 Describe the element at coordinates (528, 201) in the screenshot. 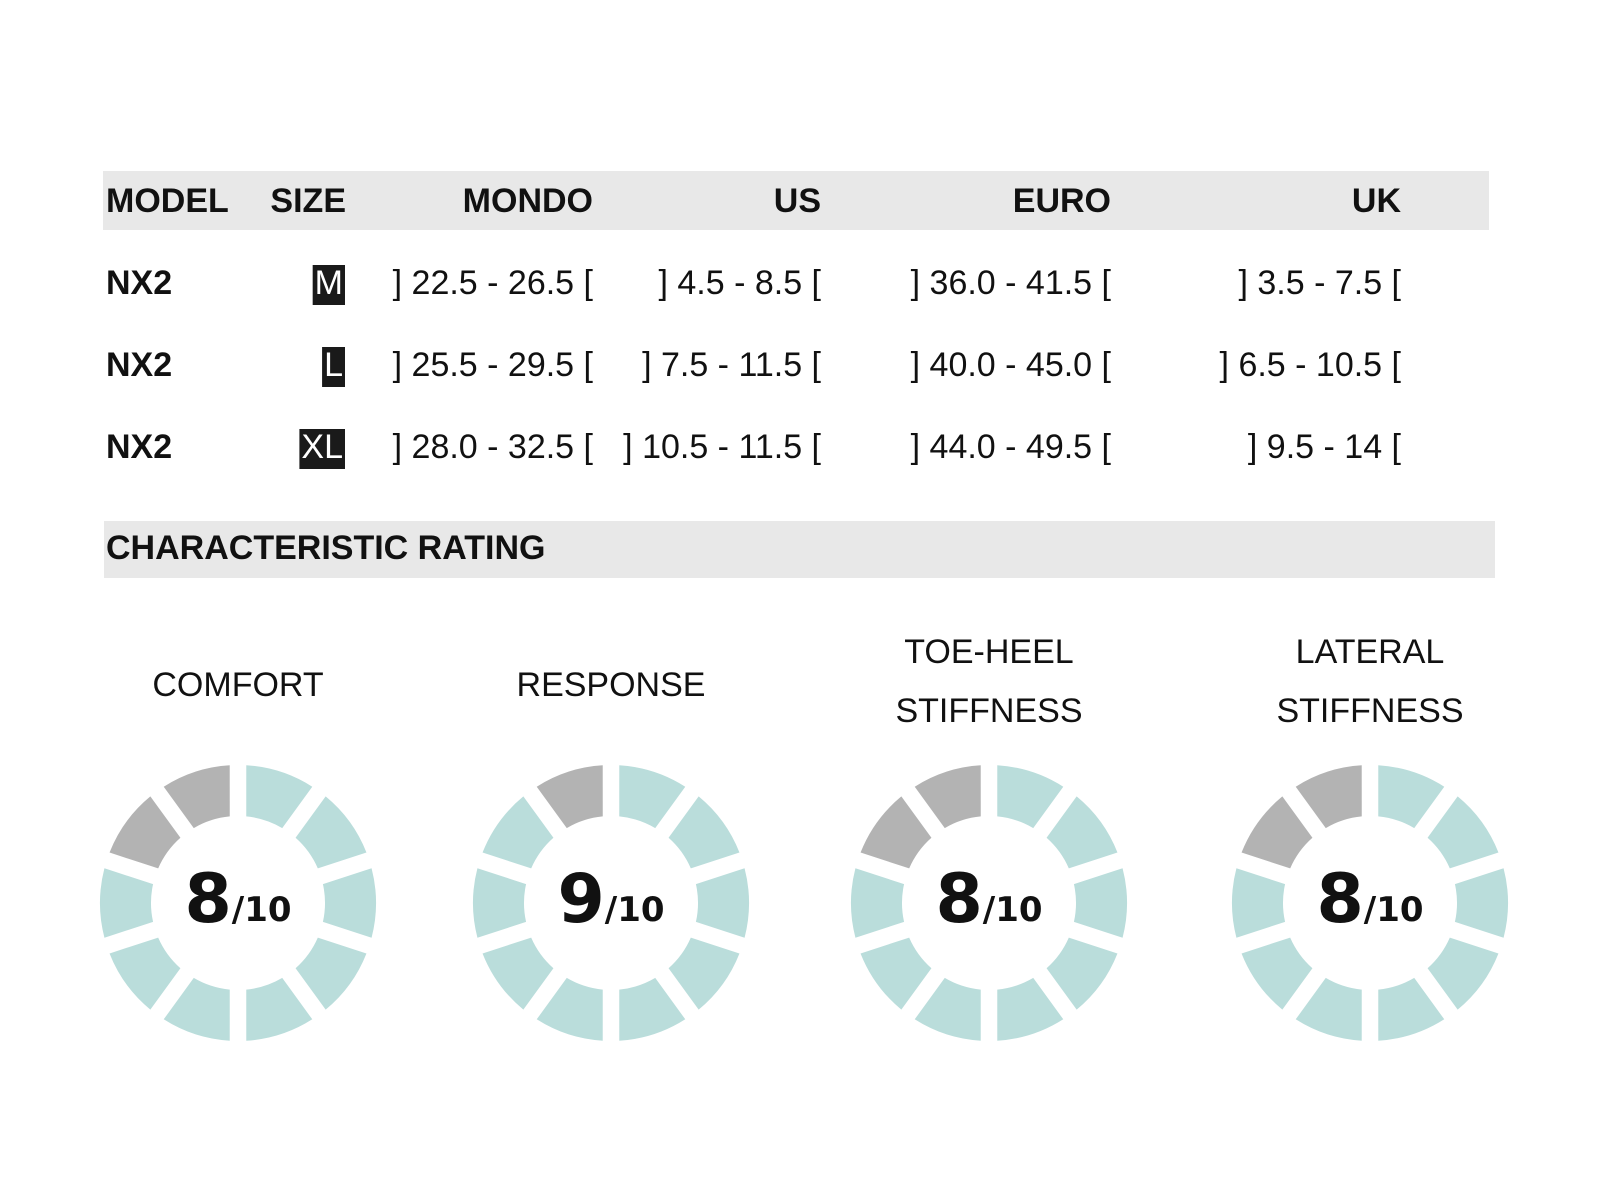

I see `header-cell: MONDO` at that location.